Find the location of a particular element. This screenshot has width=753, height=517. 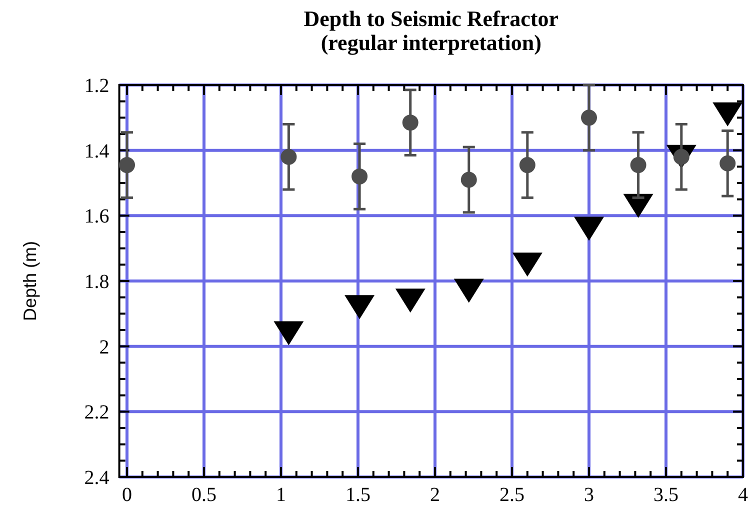

x-tick-label: 3 is located at coordinates (589, 495).